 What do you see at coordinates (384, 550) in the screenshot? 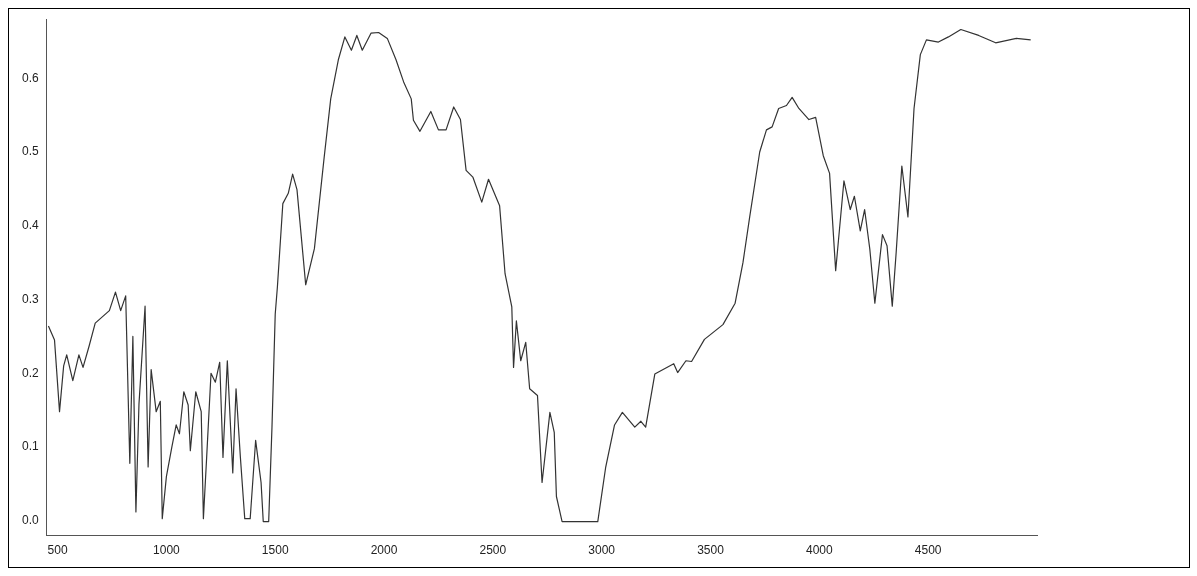
I see `x-tick-label: 2000` at bounding box center [384, 550].